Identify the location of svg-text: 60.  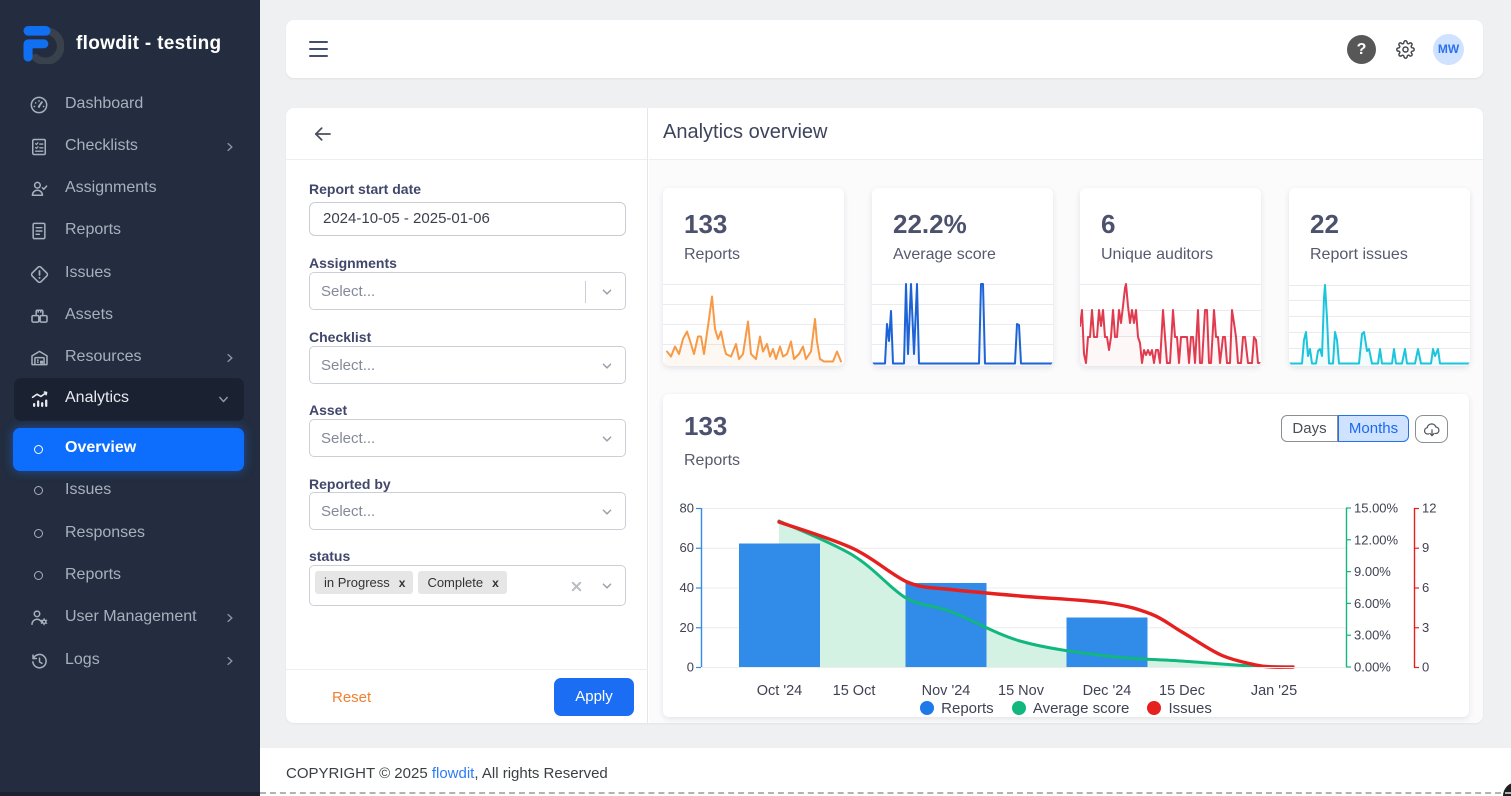
(687, 547).